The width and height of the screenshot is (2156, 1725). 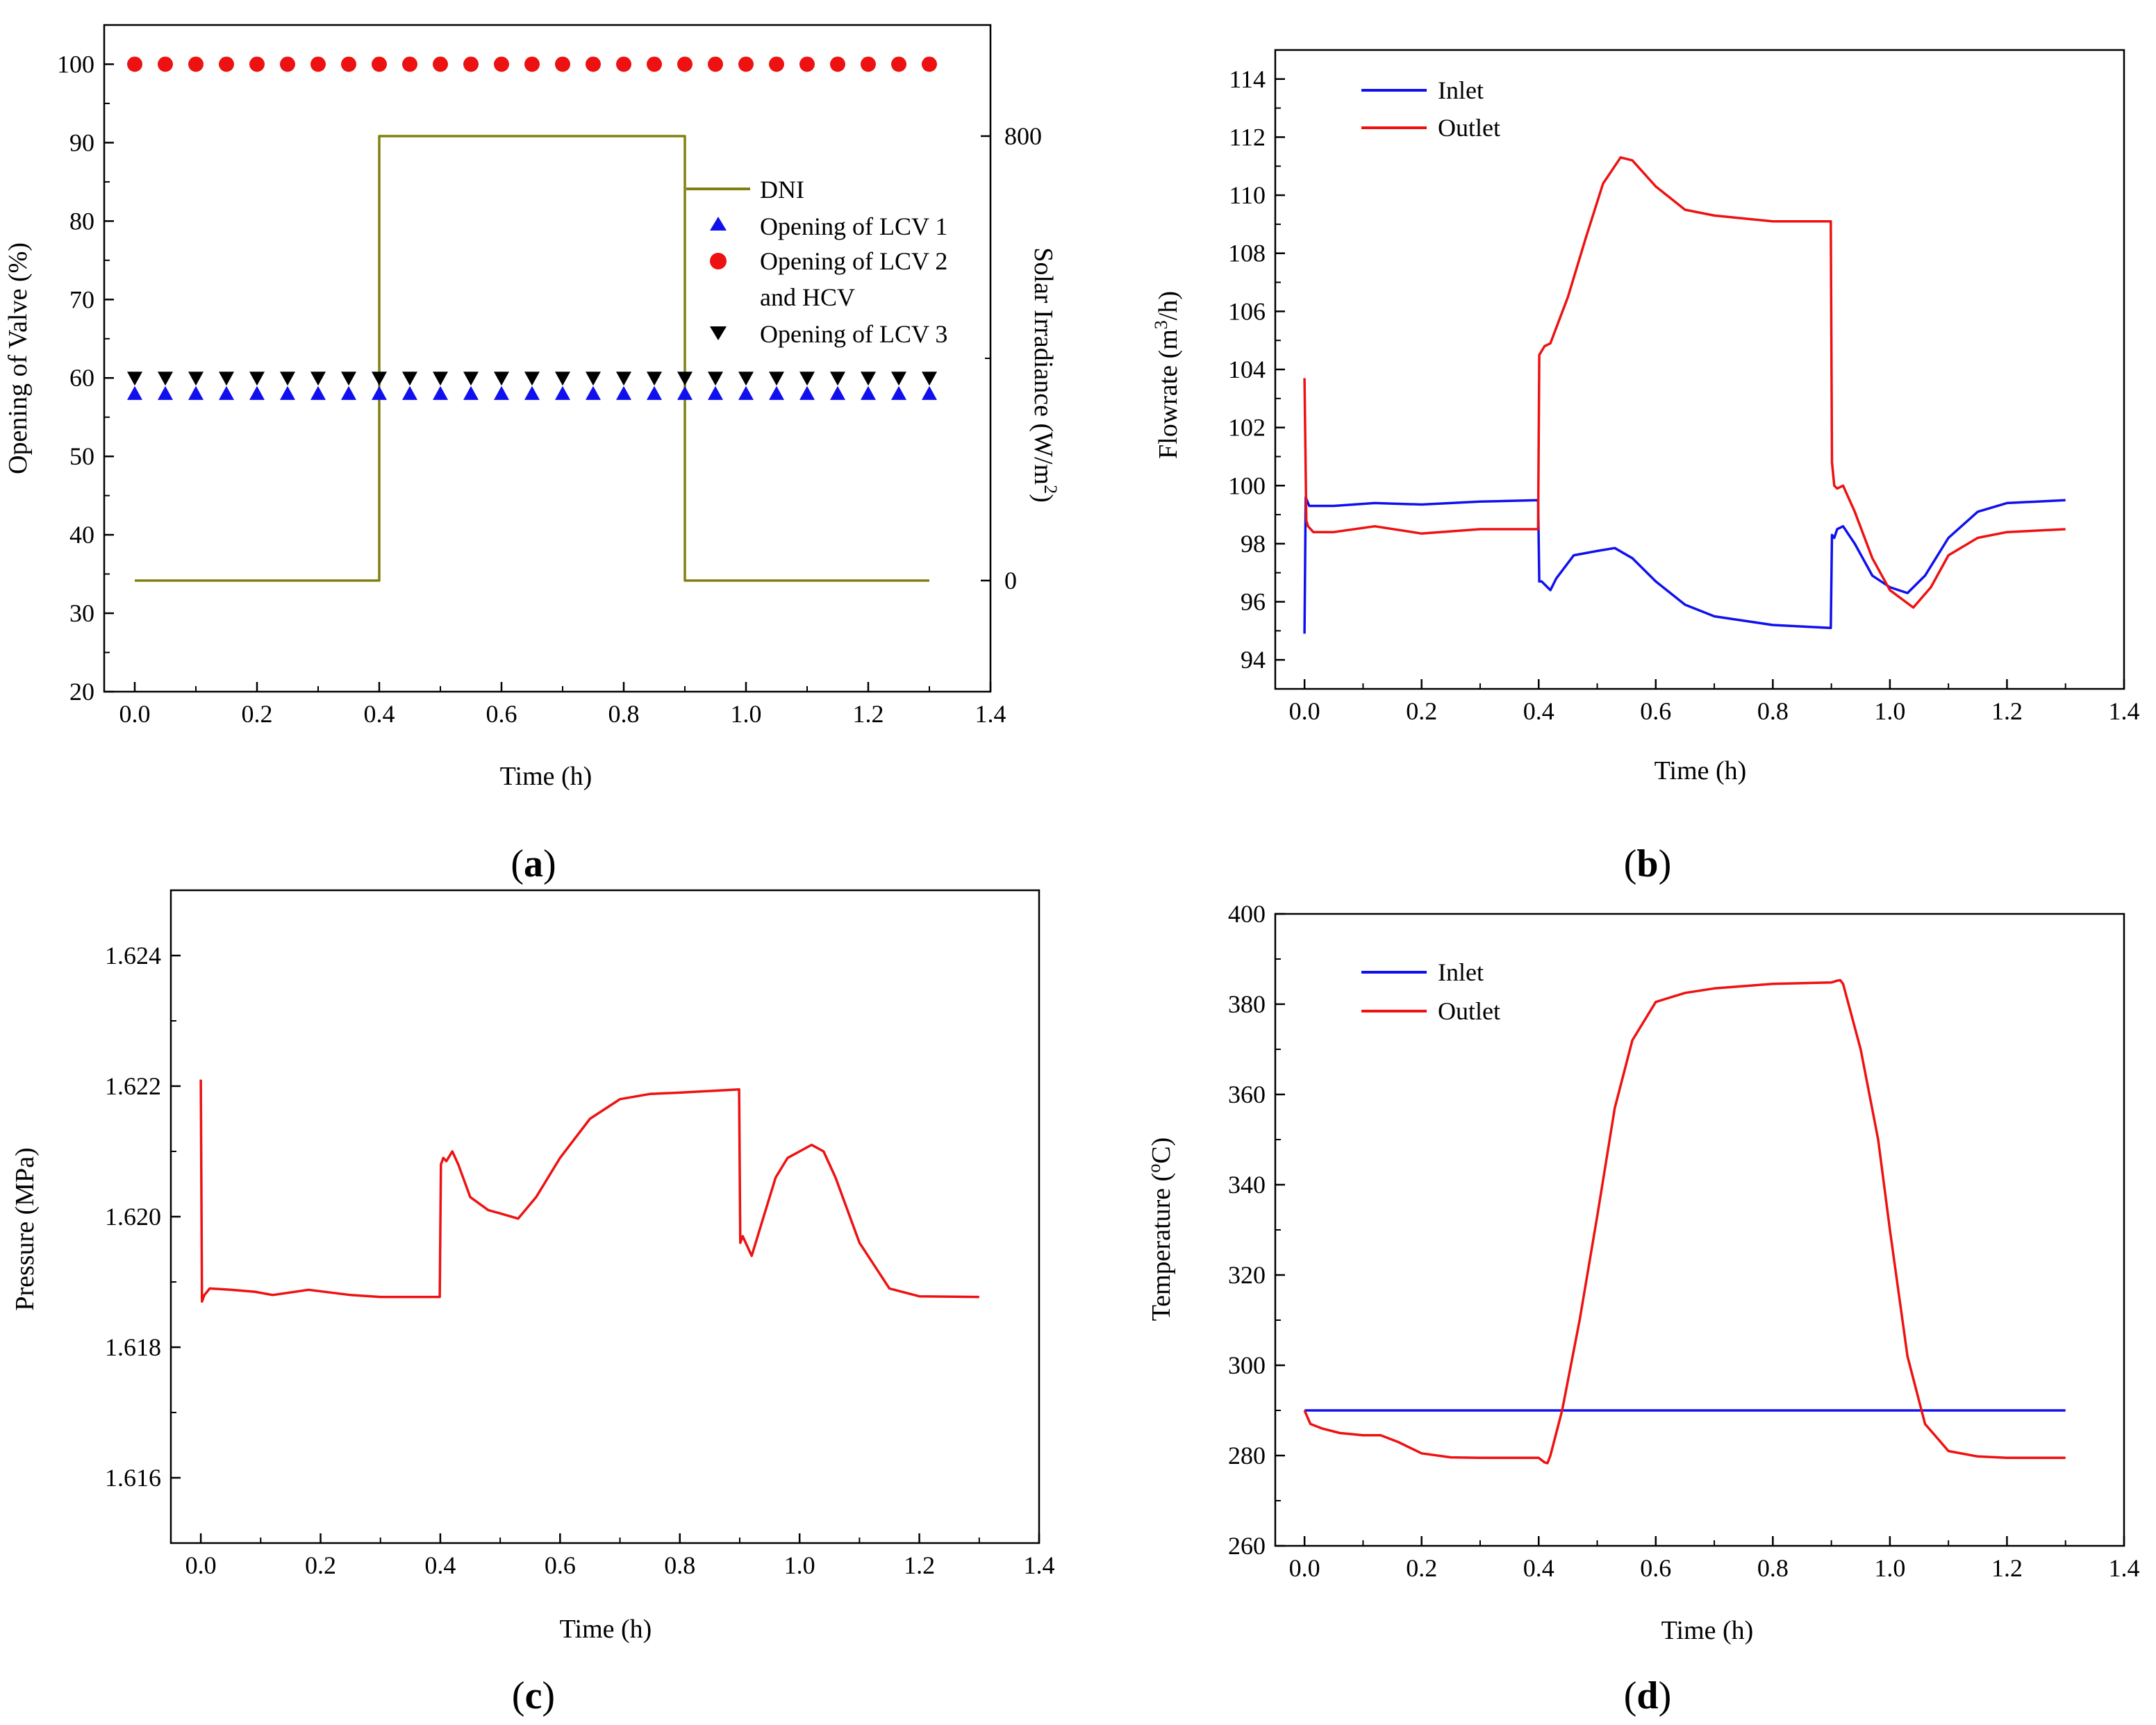 What do you see at coordinates (1247, 1546) in the screenshot?
I see `y-tick-label: 260` at bounding box center [1247, 1546].